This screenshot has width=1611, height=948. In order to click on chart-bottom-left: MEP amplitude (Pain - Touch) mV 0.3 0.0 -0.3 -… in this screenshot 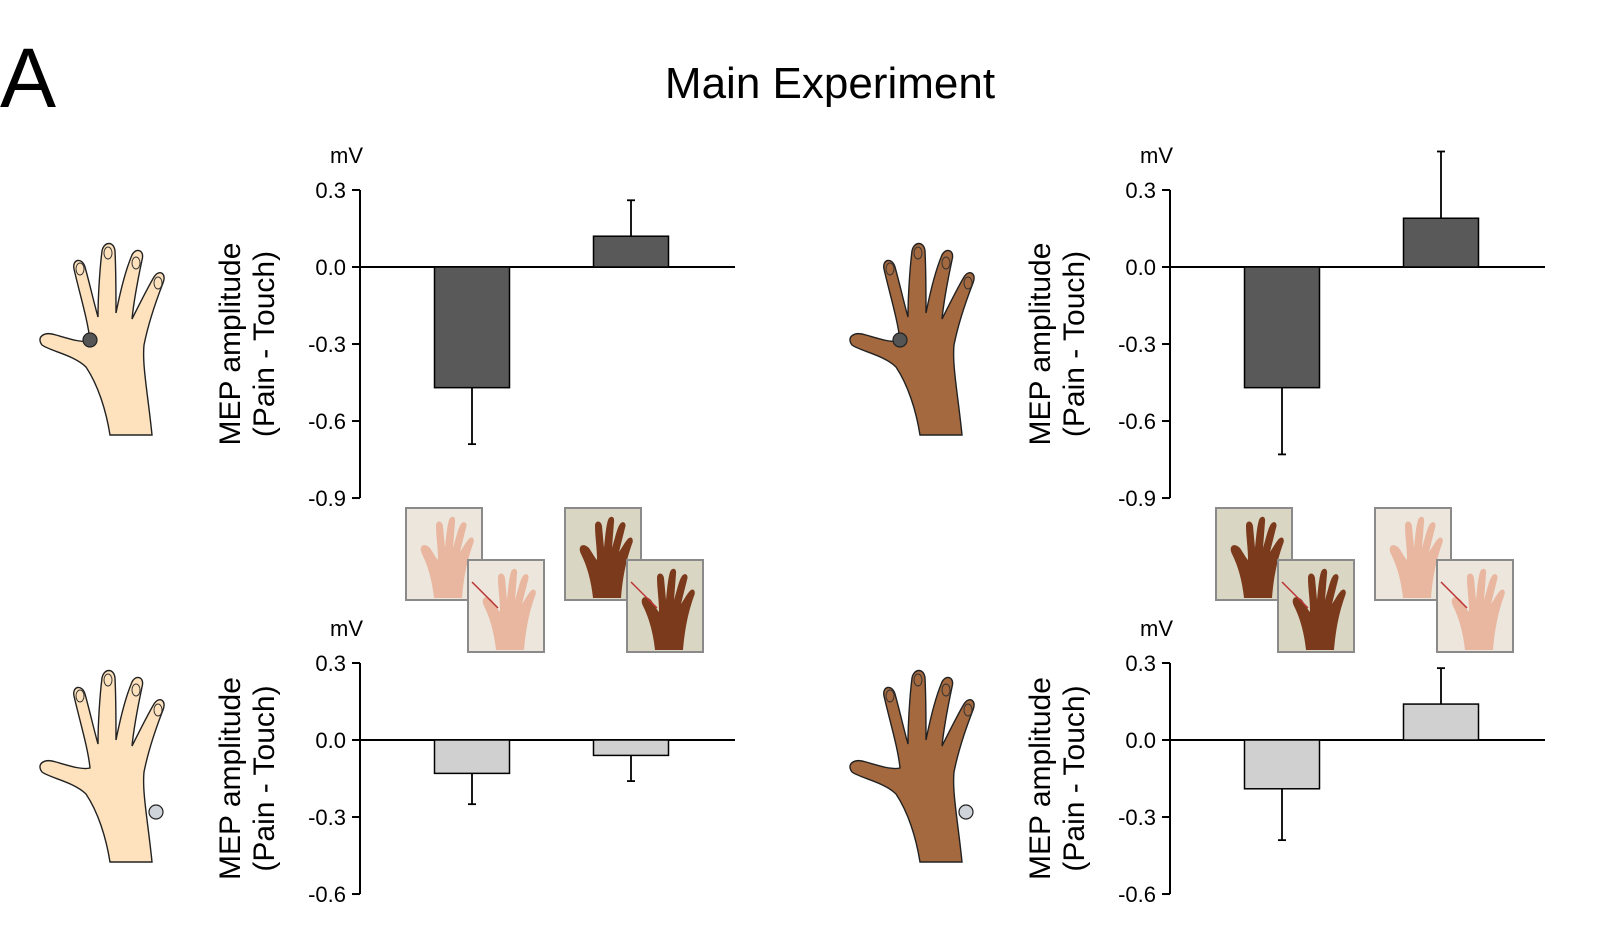, I will do `click(387, 761)`.